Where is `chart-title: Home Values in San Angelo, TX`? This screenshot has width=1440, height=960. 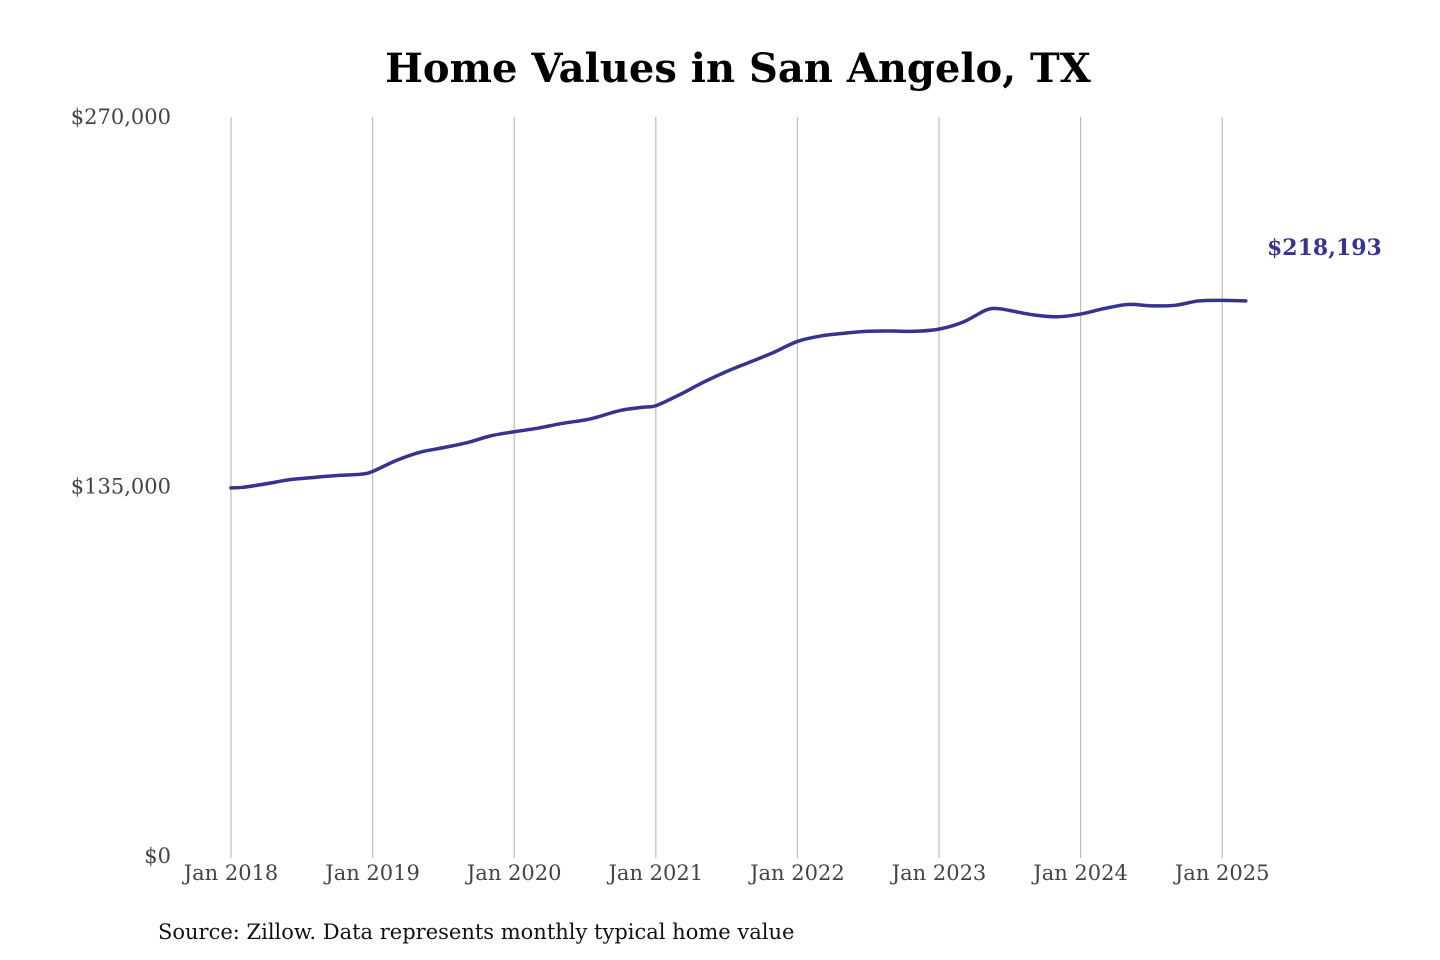
chart-title: Home Values in San Angelo, TX is located at coordinates (738, 68).